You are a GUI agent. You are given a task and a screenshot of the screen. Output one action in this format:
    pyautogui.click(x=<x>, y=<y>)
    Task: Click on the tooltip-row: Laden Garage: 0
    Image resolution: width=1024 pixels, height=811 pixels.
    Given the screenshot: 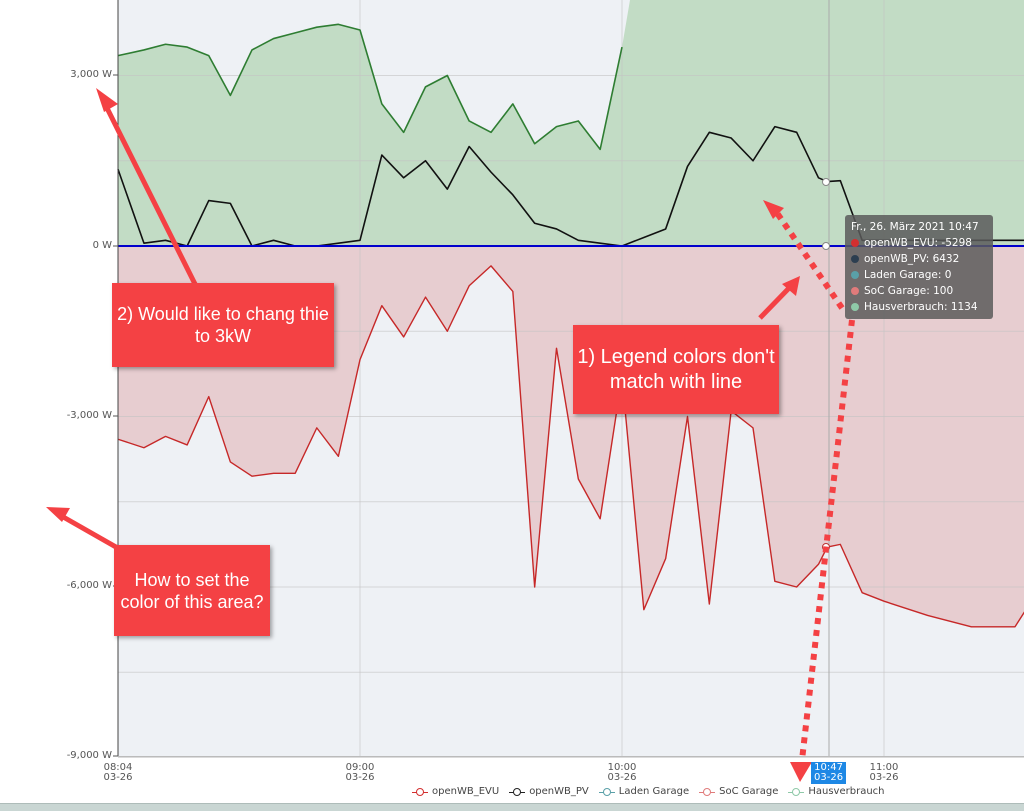 What is the action you would take?
    pyautogui.click(x=919, y=275)
    